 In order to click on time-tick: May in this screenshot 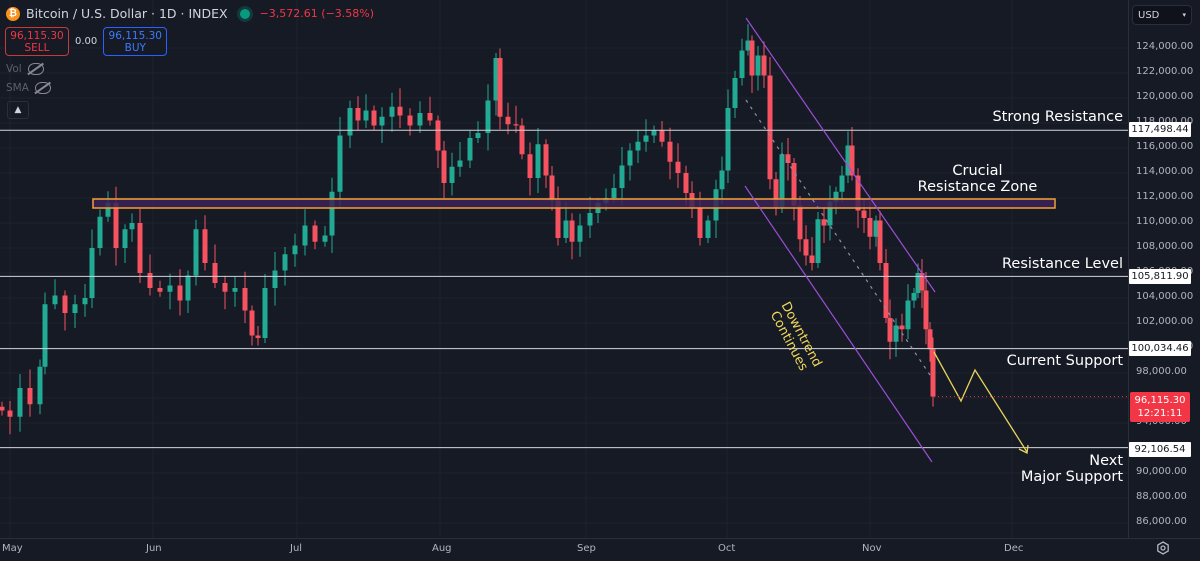, I will do `click(12, 548)`.